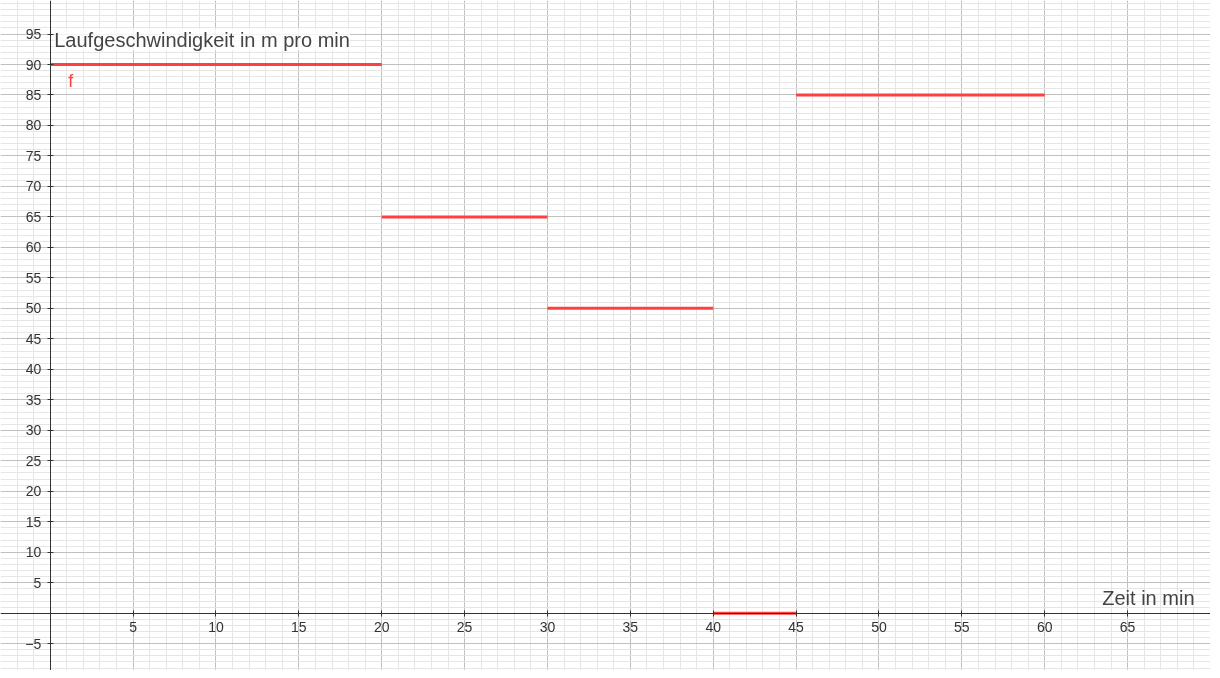  What do you see at coordinates (381, 627) in the screenshot?
I see `x-tick-label: 20` at bounding box center [381, 627].